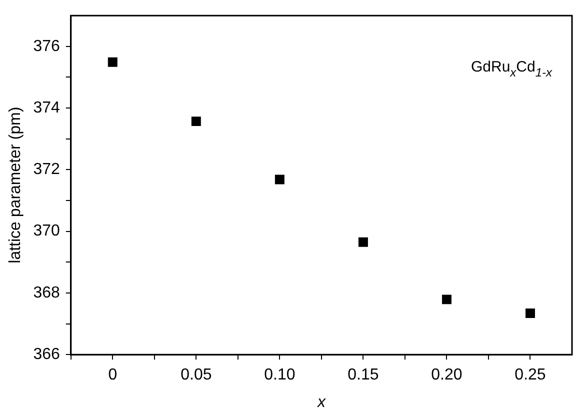 This screenshot has height=414, width=579. I want to click on y-tick-label: 370, so click(46, 231).